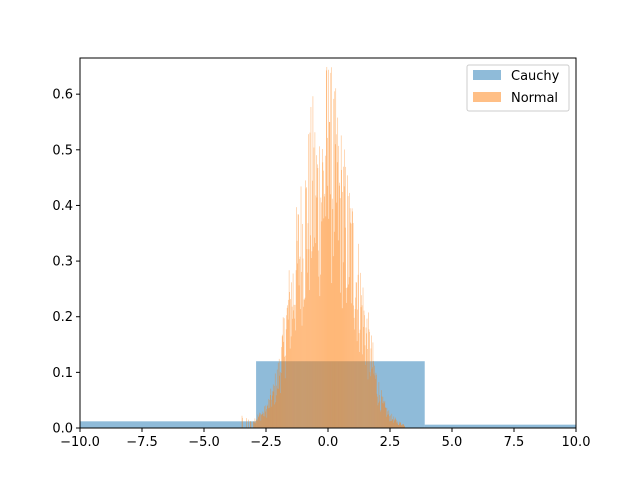  What do you see at coordinates (62, 206) in the screenshot?
I see `y-tick-label: 0.4` at bounding box center [62, 206].